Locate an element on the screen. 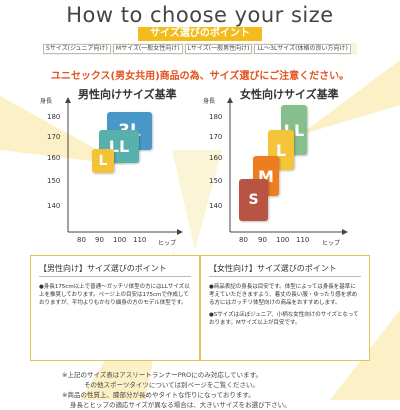 The image size is (400, 410). women-chart-axes is located at coordinates (287, 166).